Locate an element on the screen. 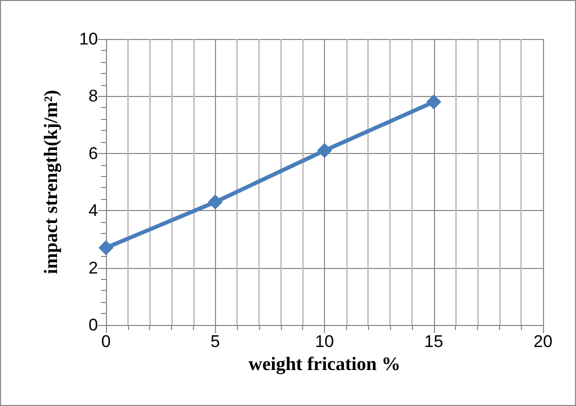  x-tick-label: 10 is located at coordinates (324, 341).